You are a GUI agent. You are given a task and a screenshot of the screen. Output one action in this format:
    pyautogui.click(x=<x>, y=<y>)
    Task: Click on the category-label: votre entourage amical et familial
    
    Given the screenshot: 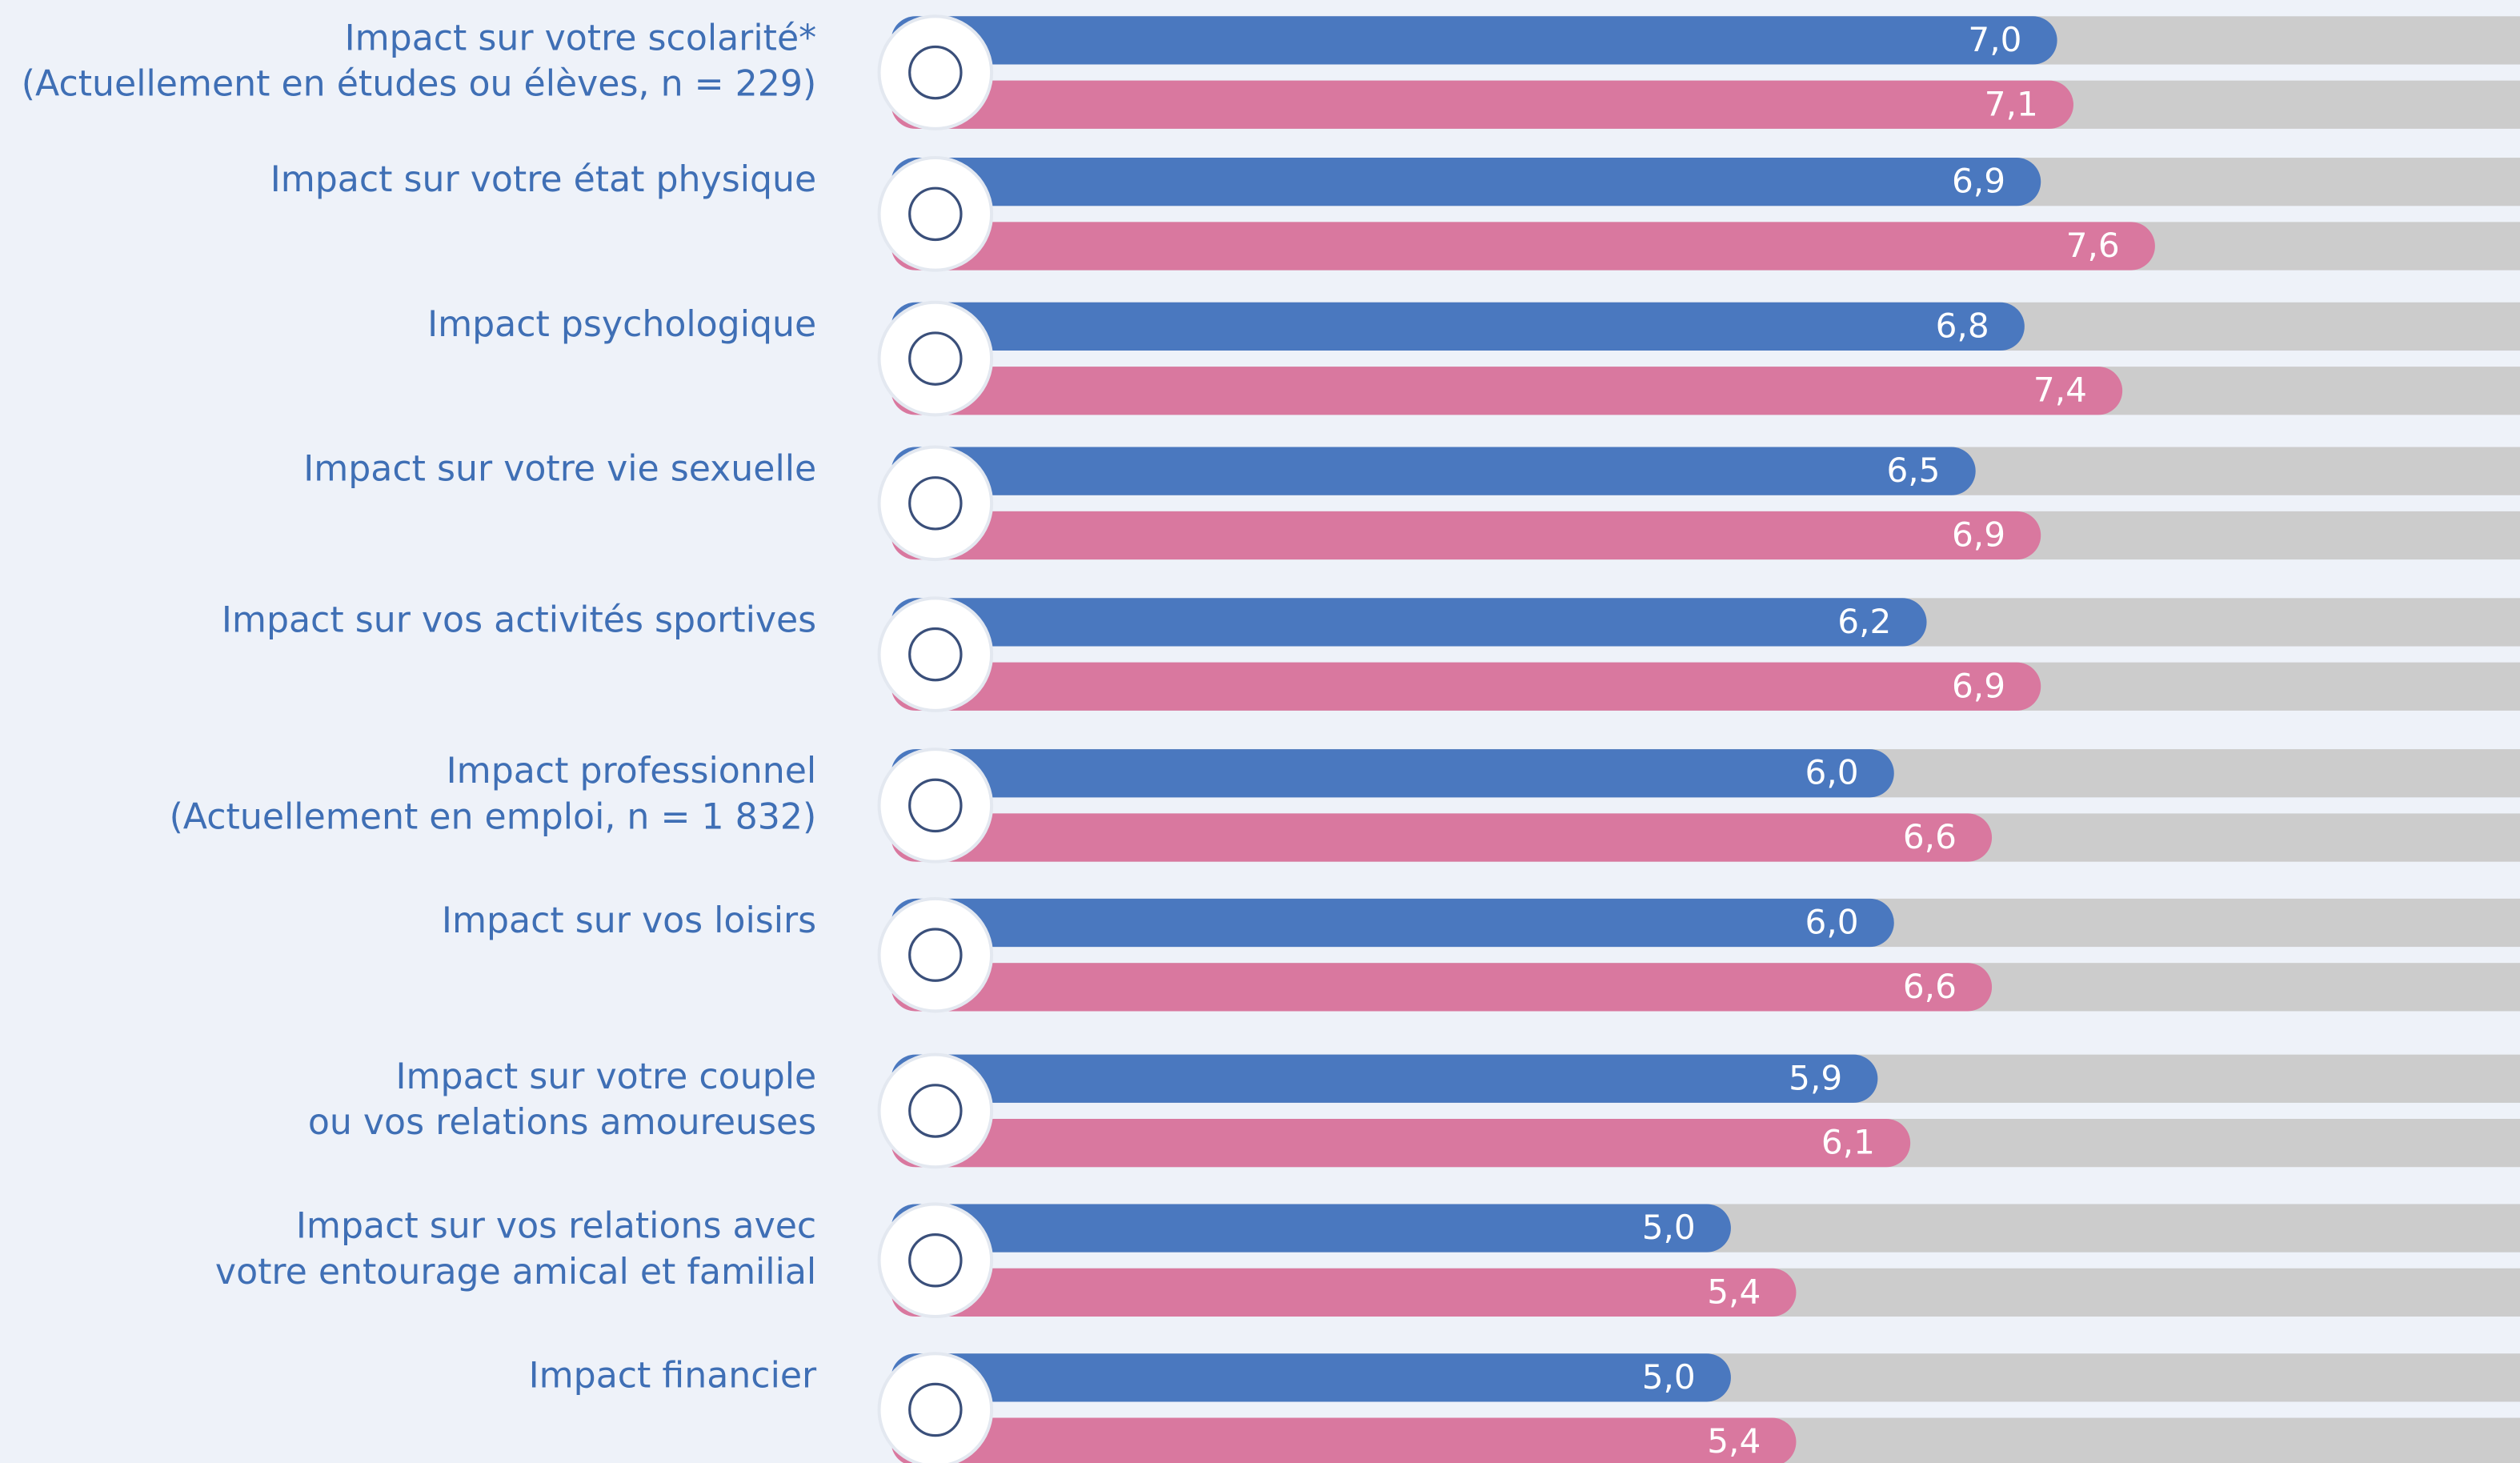 What is the action you would take?
    pyautogui.click(x=515, y=1272)
    